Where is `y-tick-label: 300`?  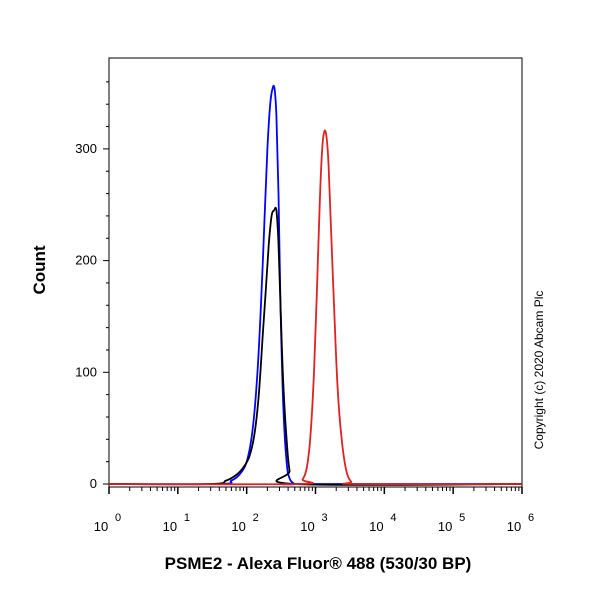 y-tick-label: 300 is located at coordinates (86, 148).